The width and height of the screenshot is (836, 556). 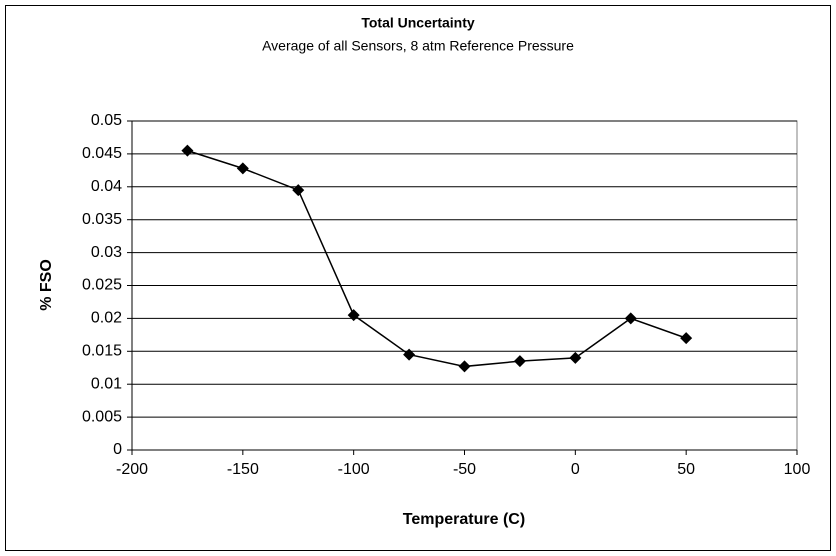 What do you see at coordinates (102, 153) in the screenshot?
I see `y-tick-label: 0.045` at bounding box center [102, 153].